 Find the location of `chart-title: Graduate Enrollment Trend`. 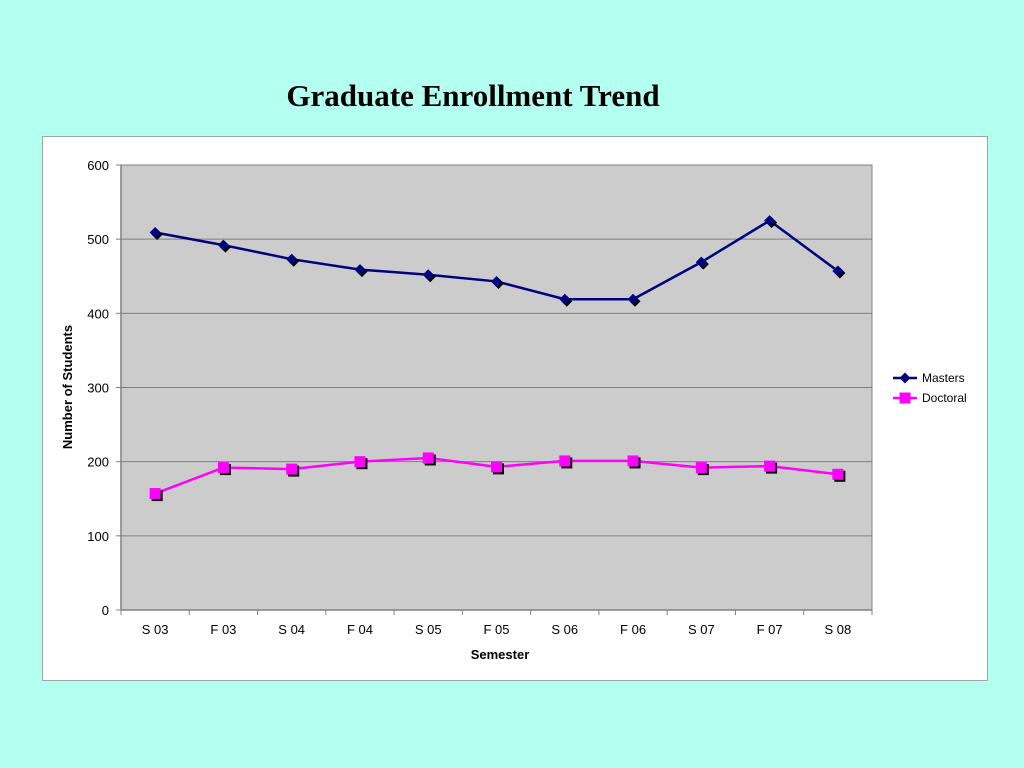

chart-title: Graduate Enrollment Trend is located at coordinates (473, 95).